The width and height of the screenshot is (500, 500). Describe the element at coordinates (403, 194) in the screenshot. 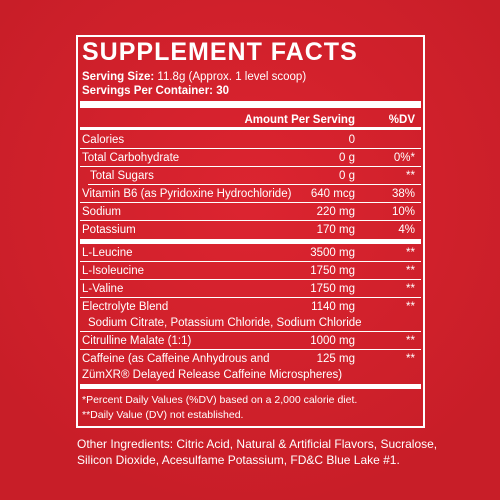

I see `daily-value: 38%` at that location.